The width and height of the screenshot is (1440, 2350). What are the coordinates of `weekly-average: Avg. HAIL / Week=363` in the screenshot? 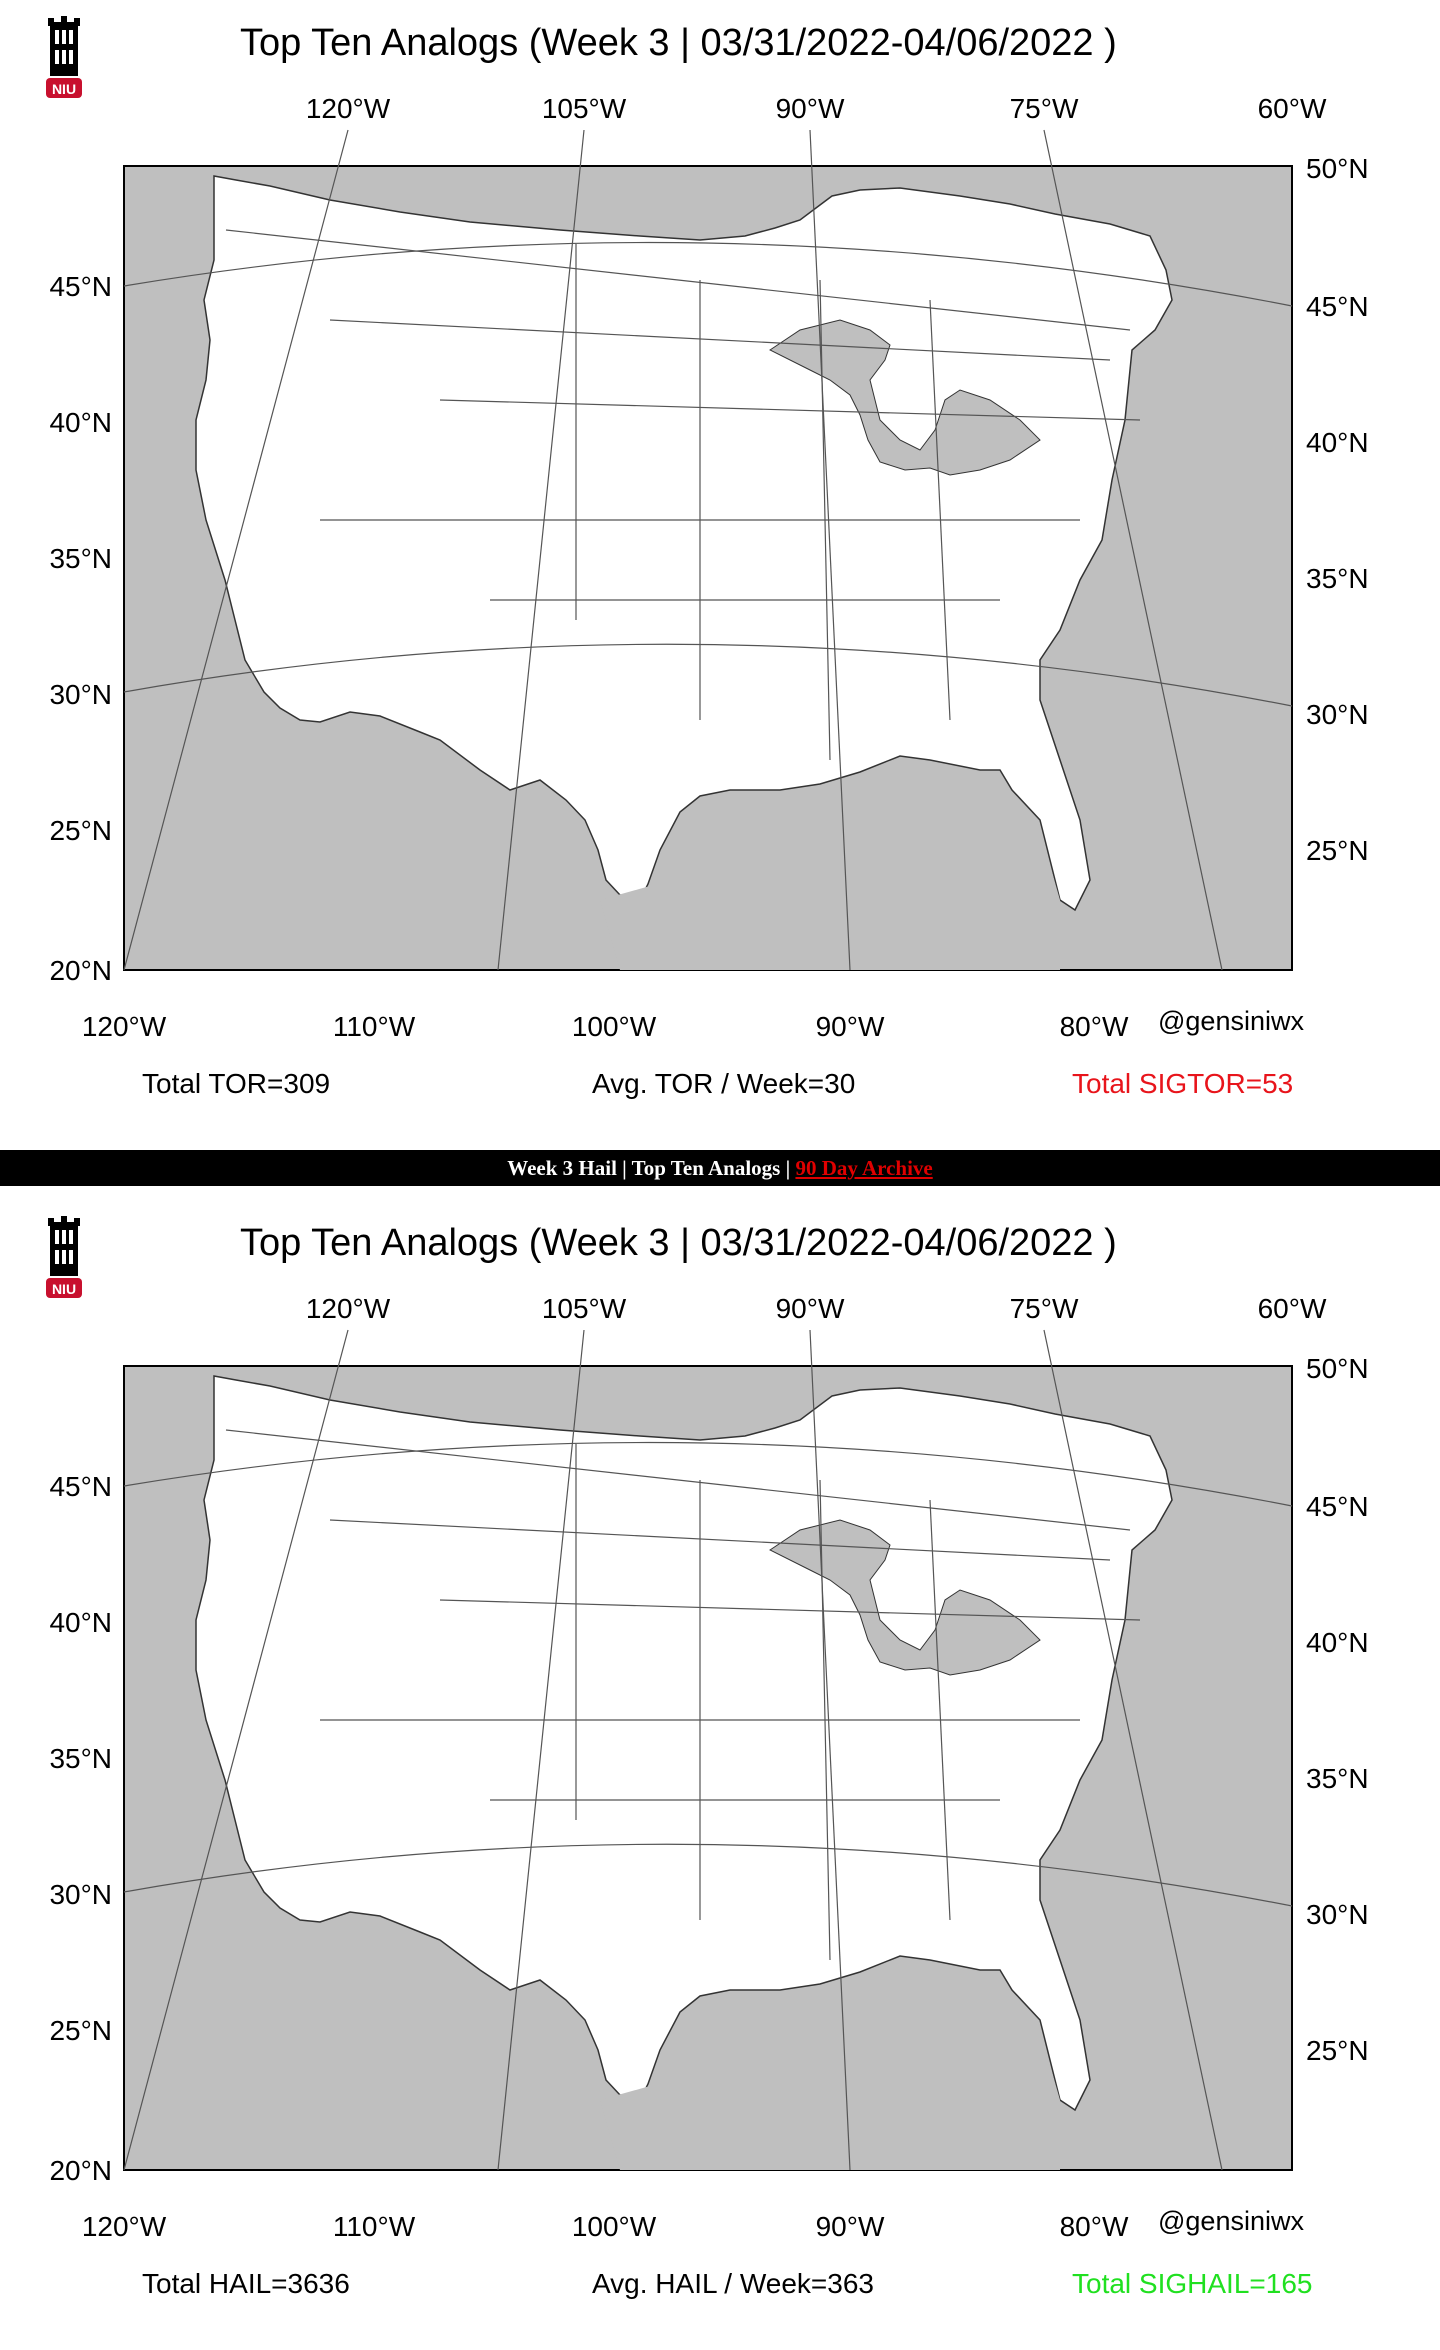 It's located at (733, 2283).